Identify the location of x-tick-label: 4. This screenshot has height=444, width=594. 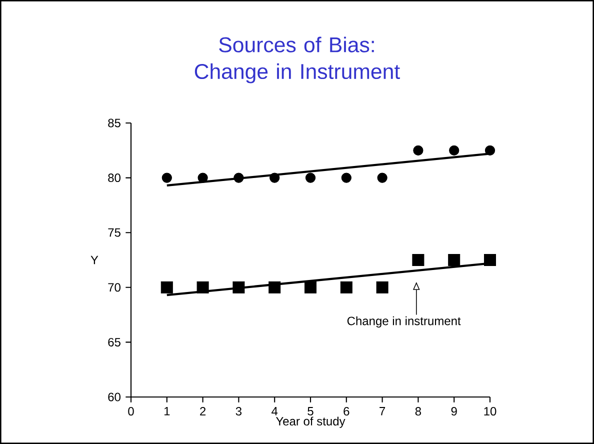
(275, 411).